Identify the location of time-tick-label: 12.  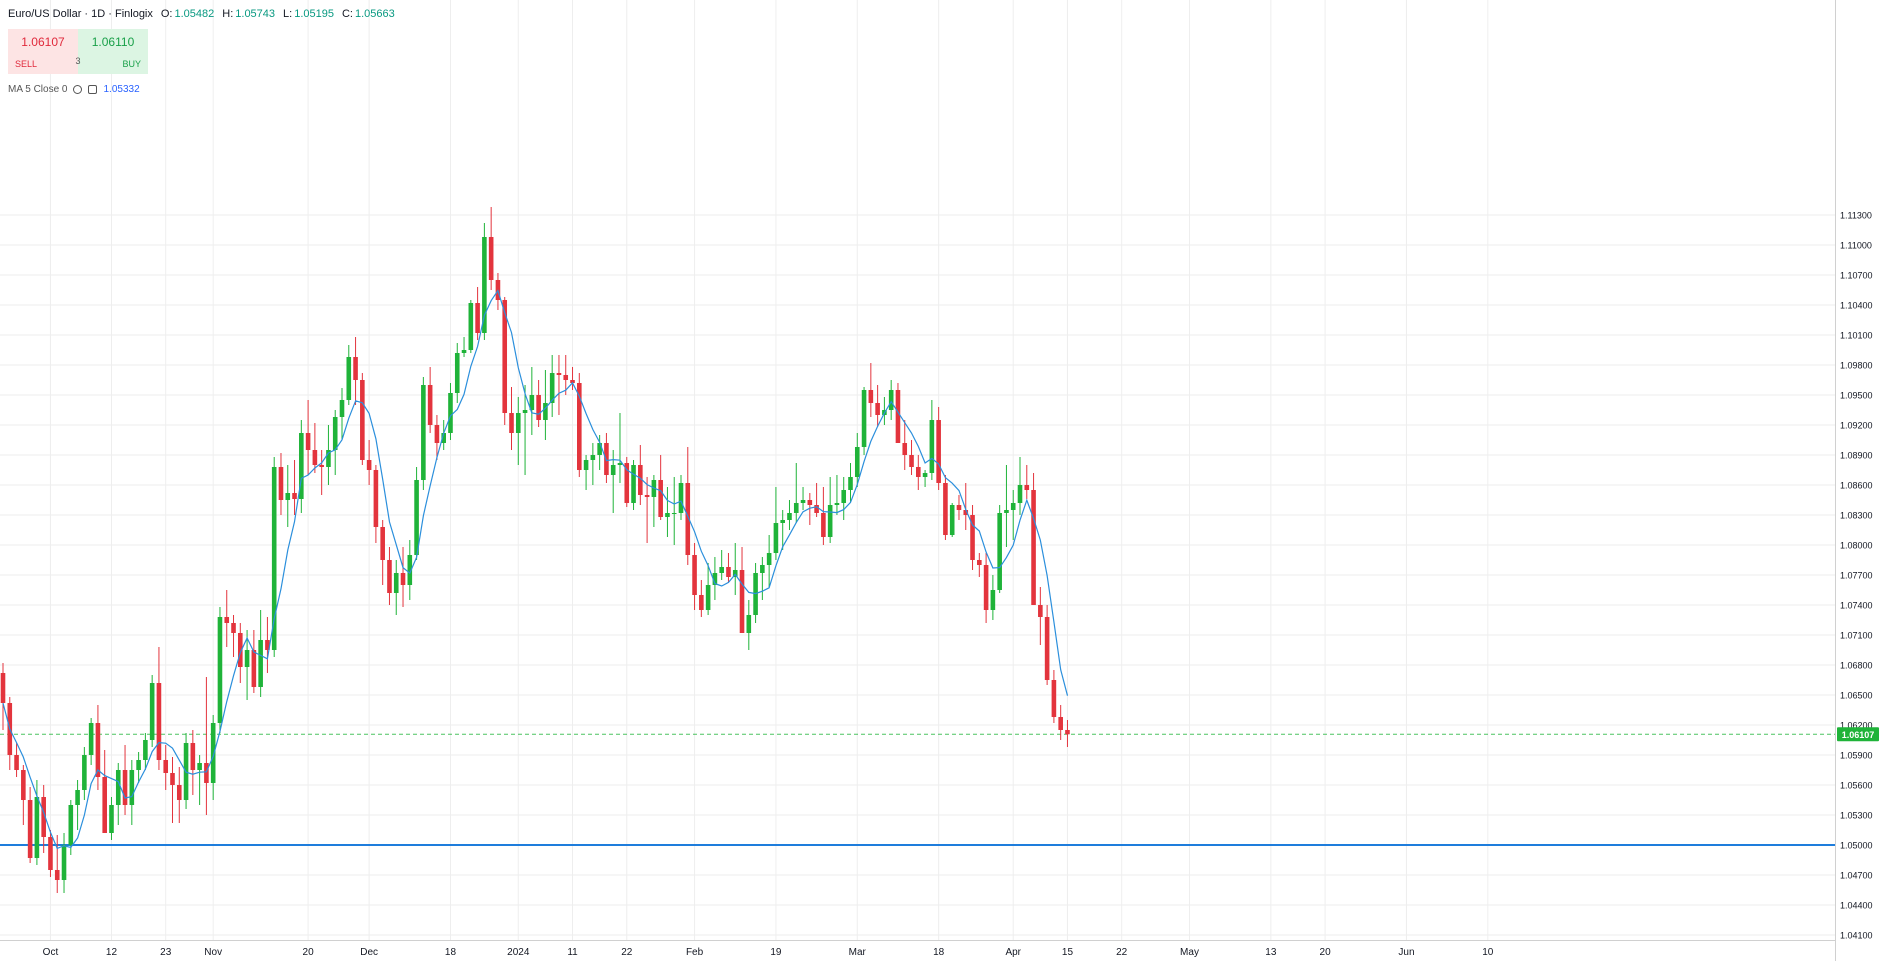
(112, 952).